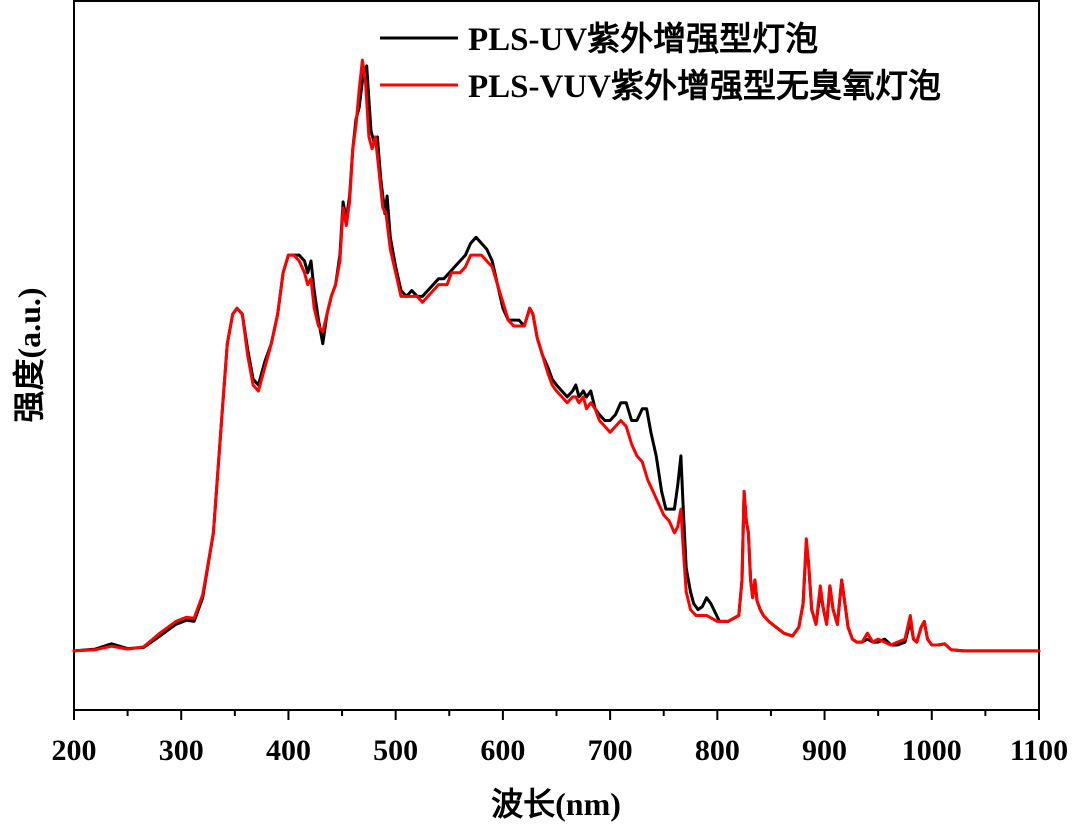  Describe the element at coordinates (29, 354) in the screenshot. I see `y-axis-title: 强度(a.u.)` at that location.